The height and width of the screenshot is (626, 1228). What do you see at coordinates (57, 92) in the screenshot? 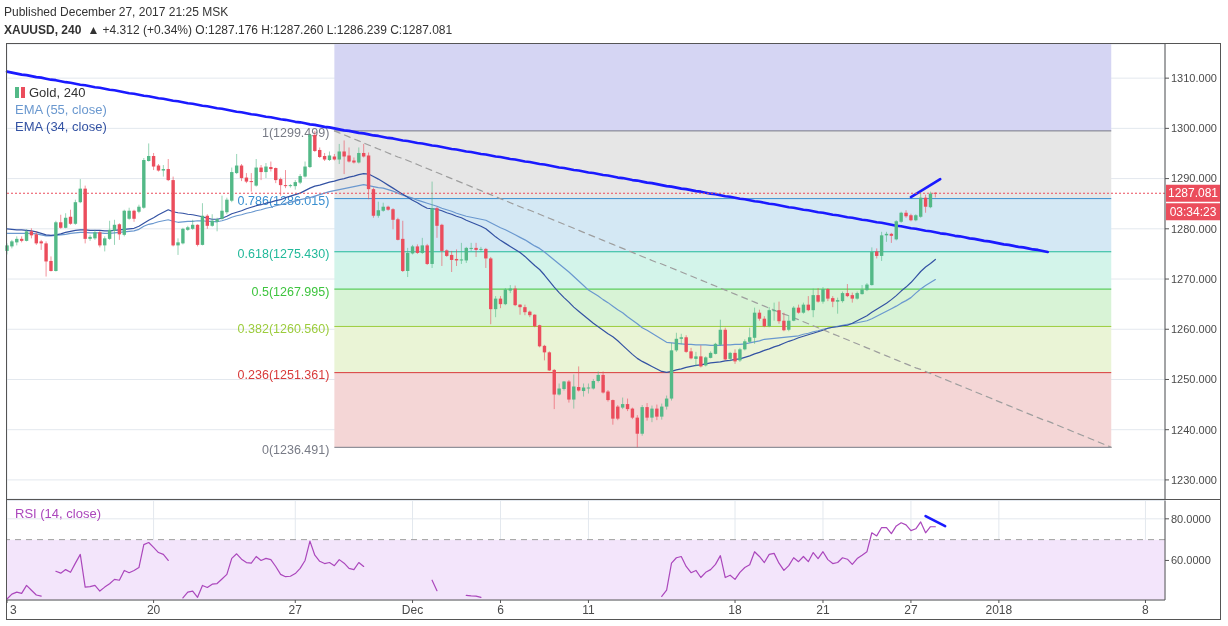
I see `legend-label: Gold, 240` at bounding box center [57, 92].